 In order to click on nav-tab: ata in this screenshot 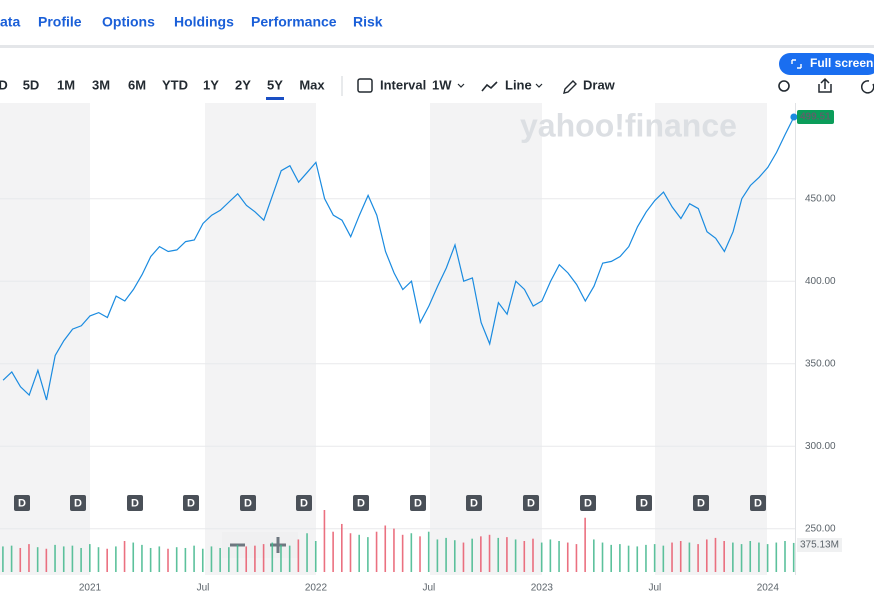, I will do `click(10, 22)`.